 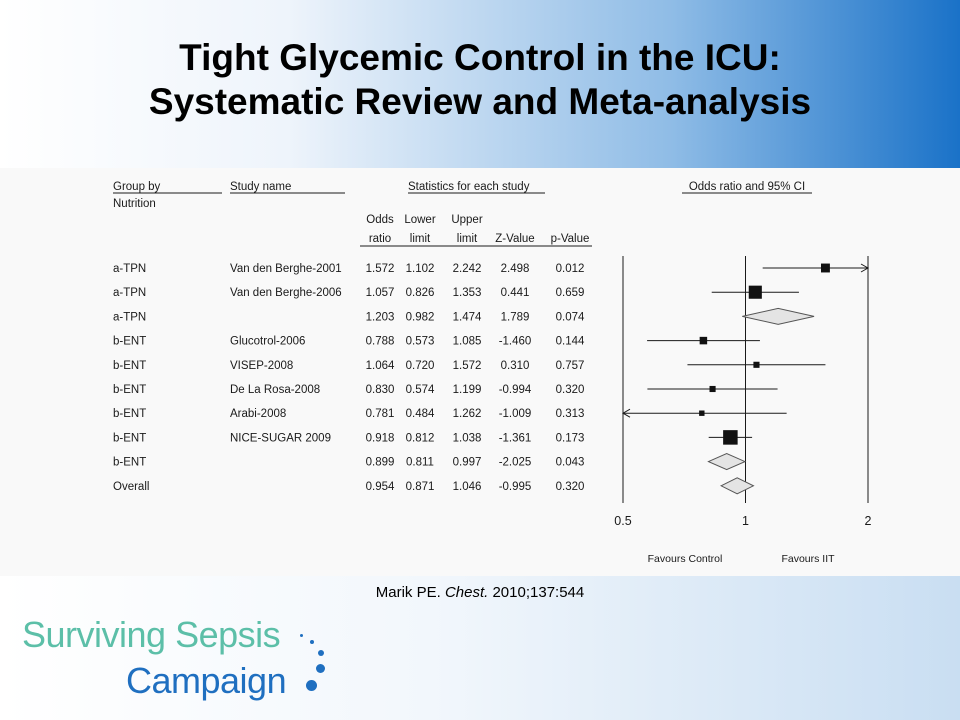 I want to click on citation-journal: Chest., so click(x=466, y=592).